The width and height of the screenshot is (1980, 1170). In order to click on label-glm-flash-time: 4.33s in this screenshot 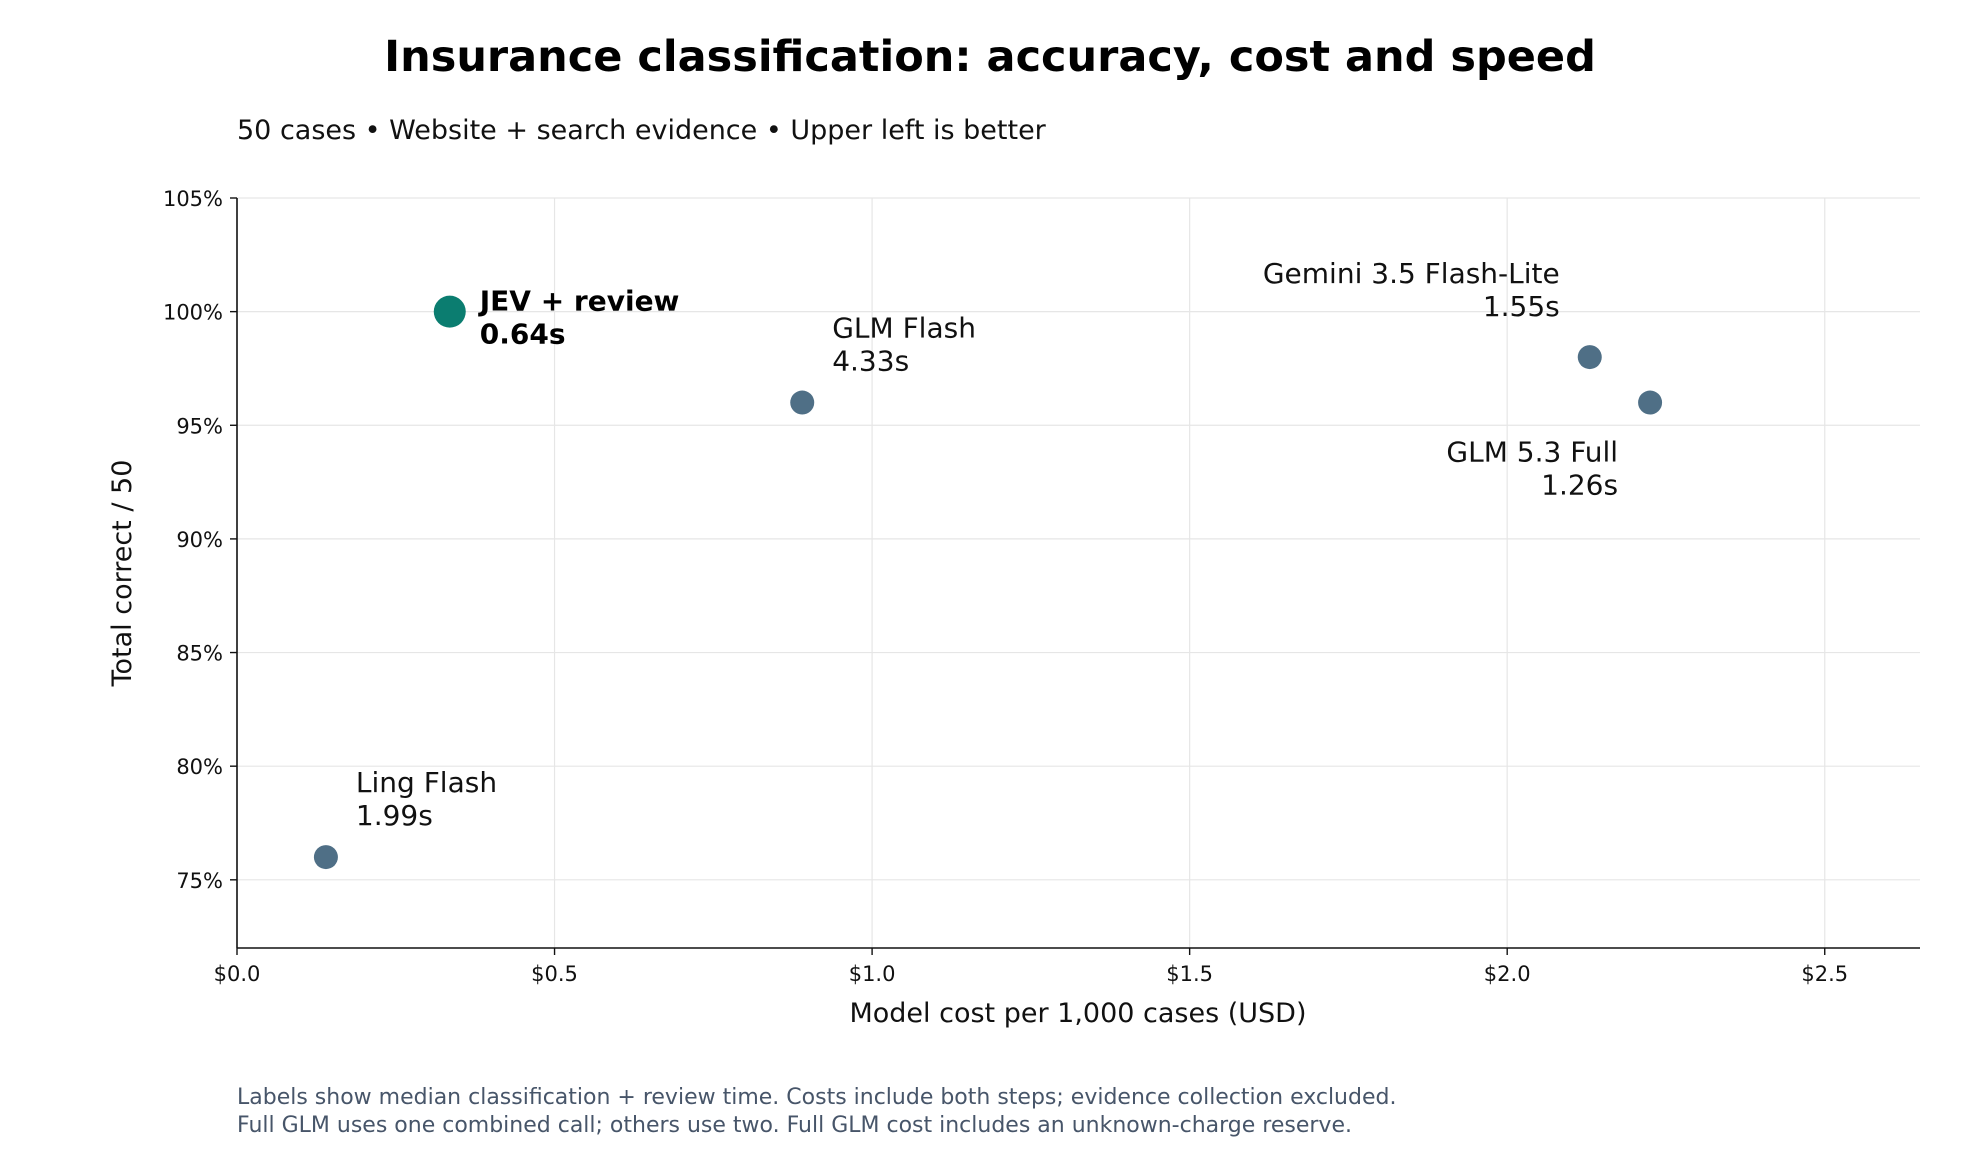, I will do `click(870, 361)`.